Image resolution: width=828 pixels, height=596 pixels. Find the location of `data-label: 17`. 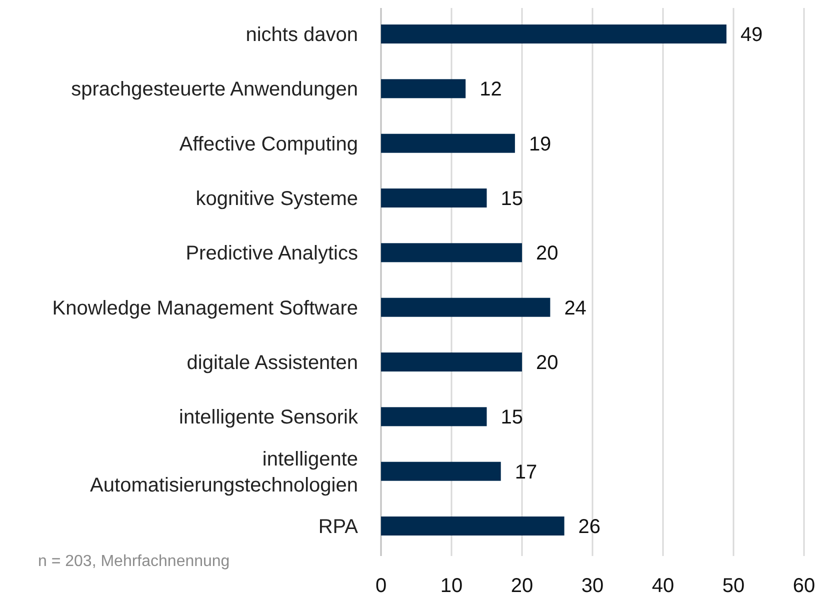

data-label: 17 is located at coordinates (526, 472).